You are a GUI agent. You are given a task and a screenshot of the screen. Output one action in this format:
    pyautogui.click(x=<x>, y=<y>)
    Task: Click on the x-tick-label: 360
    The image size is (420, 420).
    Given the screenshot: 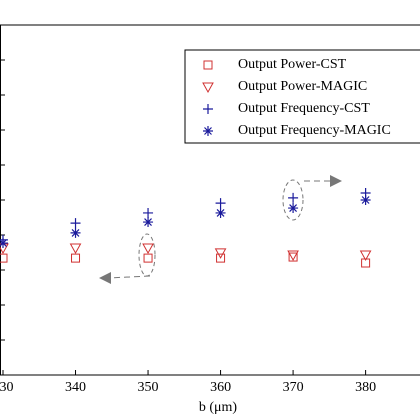 What is the action you would take?
    pyautogui.click(x=220, y=387)
    